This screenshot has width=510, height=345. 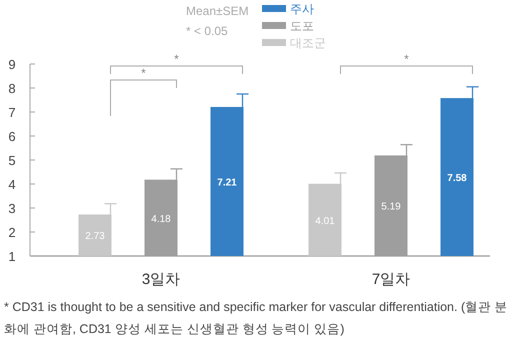 I want to click on legend-label: 도포, so click(x=302, y=26).